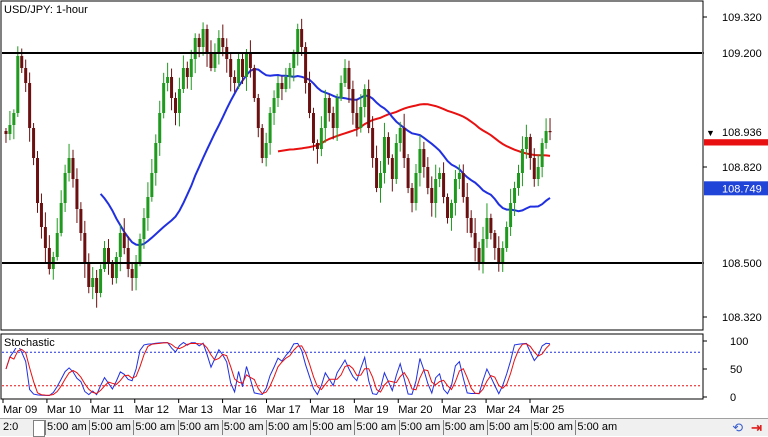 This screenshot has height=437, width=768. Describe the element at coordinates (742, 54) in the screenshot. I see `price-tag-label: 109.200` at that location.